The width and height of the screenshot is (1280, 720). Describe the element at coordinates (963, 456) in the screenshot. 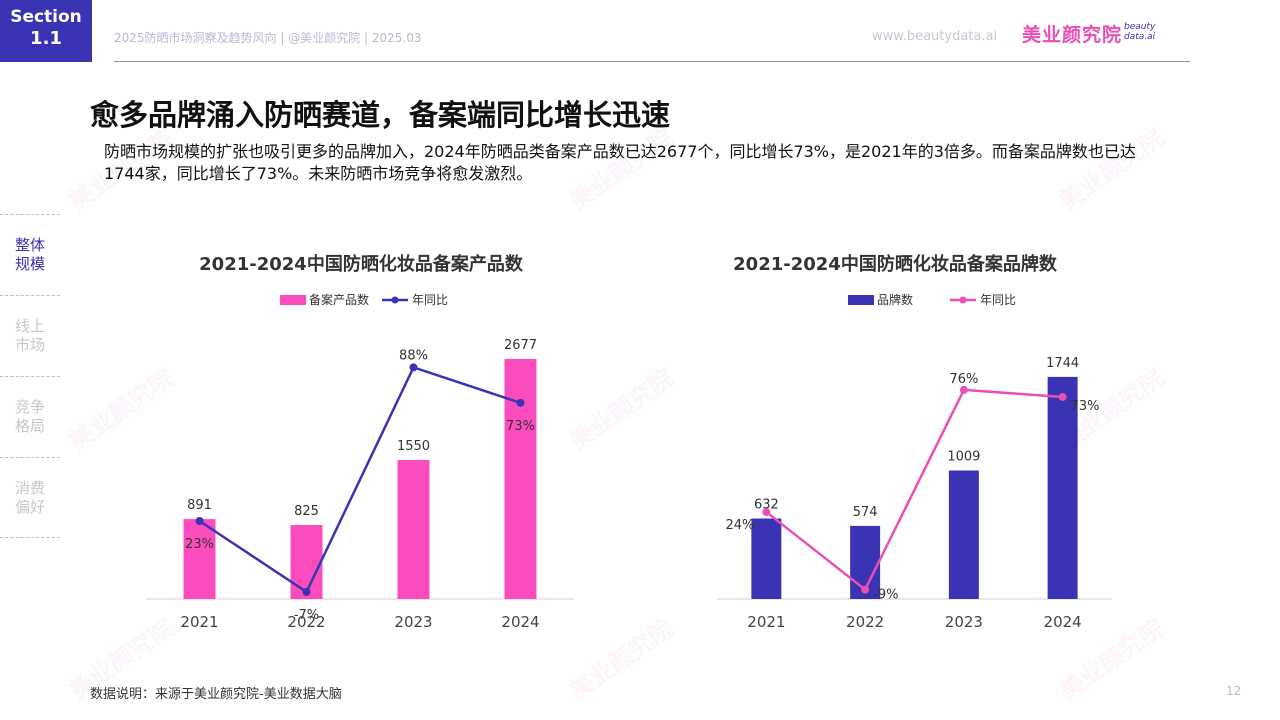

I see `bar-value-label: 1009` at that location.